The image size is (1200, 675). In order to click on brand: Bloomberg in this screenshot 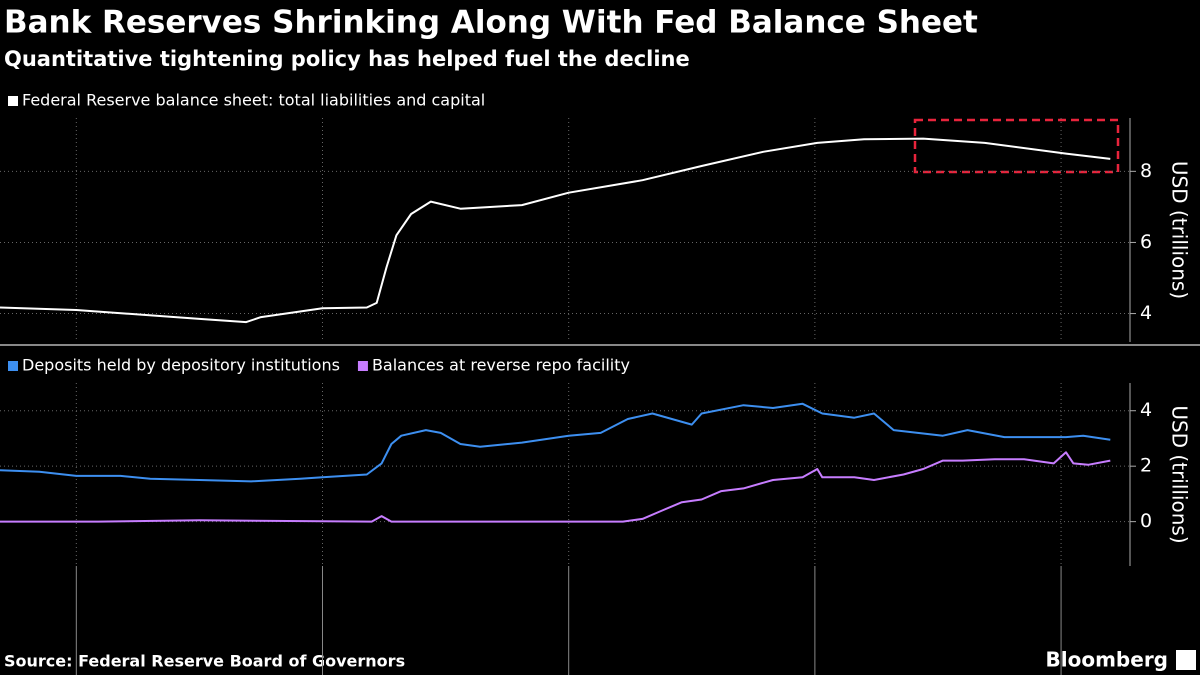, I will do `click(1107, 660)`.